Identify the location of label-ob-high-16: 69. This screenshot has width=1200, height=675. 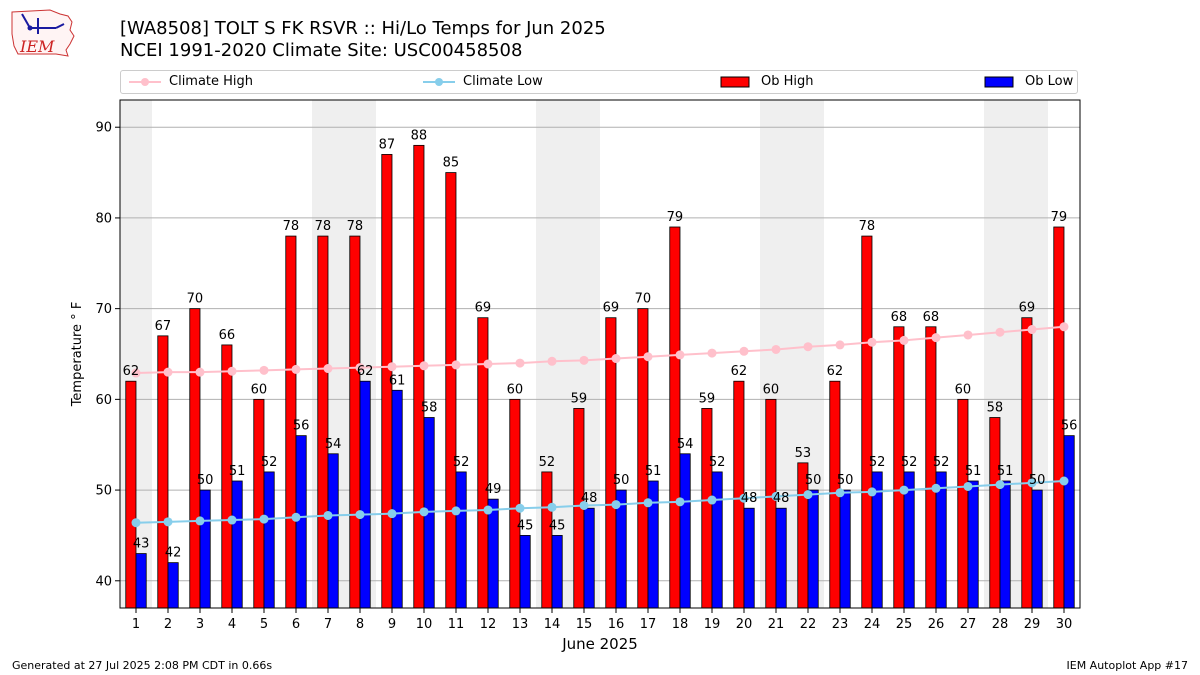
(611, 308).